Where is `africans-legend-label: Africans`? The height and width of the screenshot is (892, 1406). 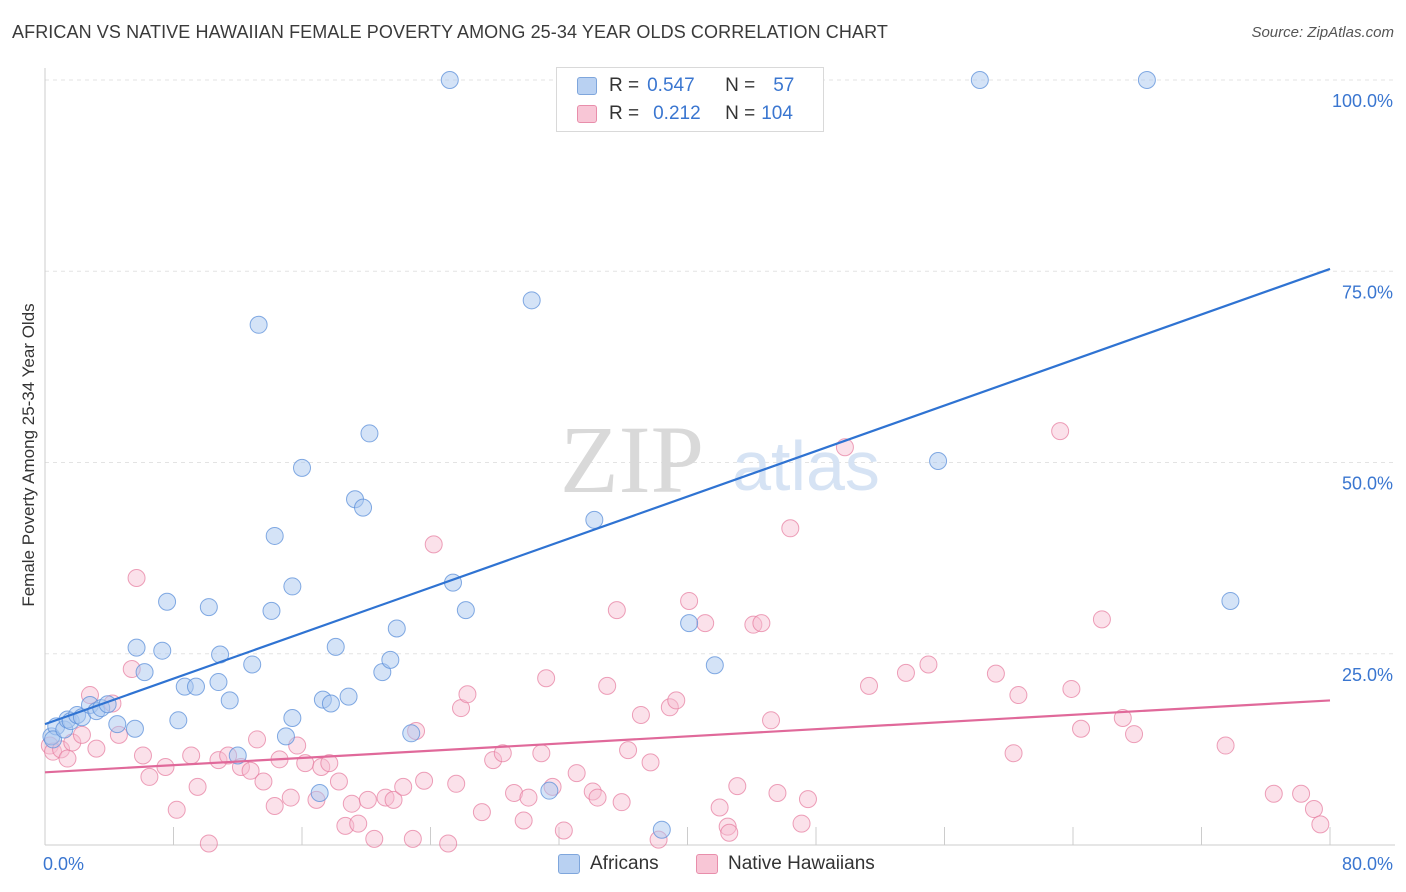
africans-legend-label: Africans is located at coordinates (624, 863).